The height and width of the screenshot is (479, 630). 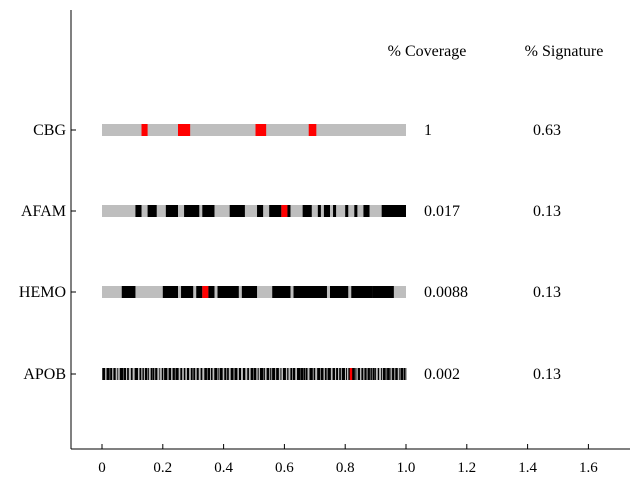 I want to click on x-tick-label: 1.4, so click(x=527, y=468).